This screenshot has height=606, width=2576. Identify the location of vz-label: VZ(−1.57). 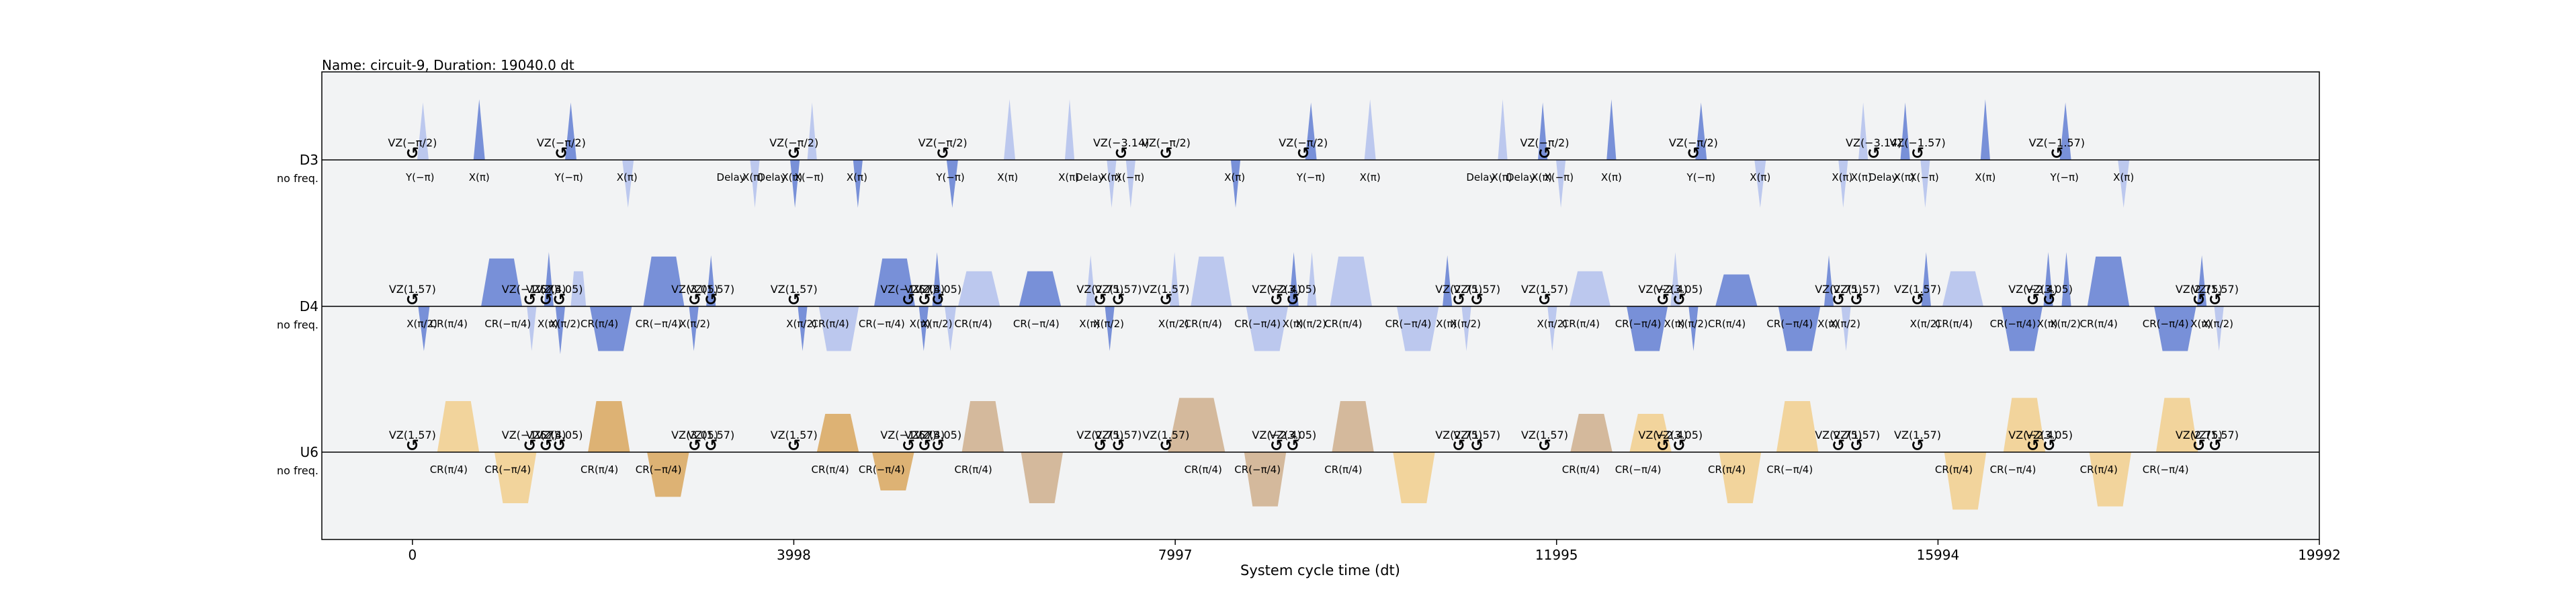
(530, 435).